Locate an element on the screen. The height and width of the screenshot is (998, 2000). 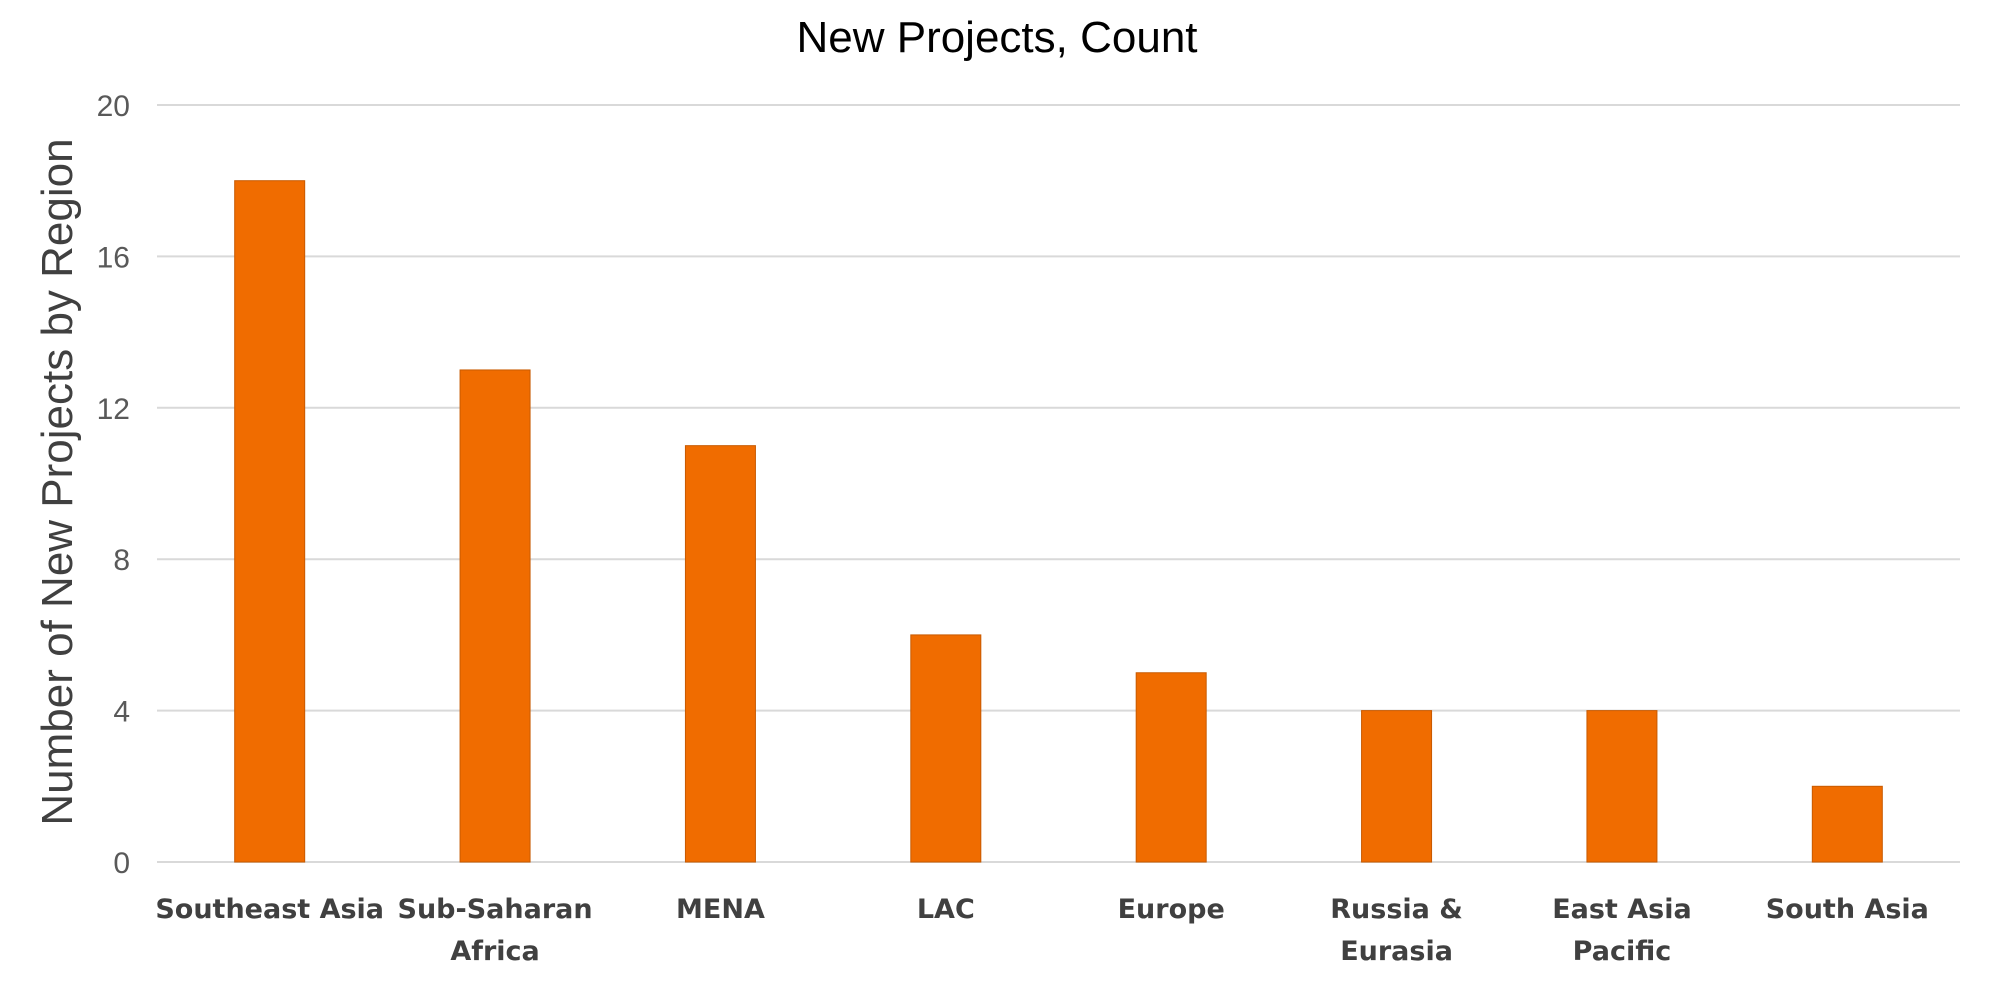
chart-title: New Projects, Count is located at coordinates (996, 37).